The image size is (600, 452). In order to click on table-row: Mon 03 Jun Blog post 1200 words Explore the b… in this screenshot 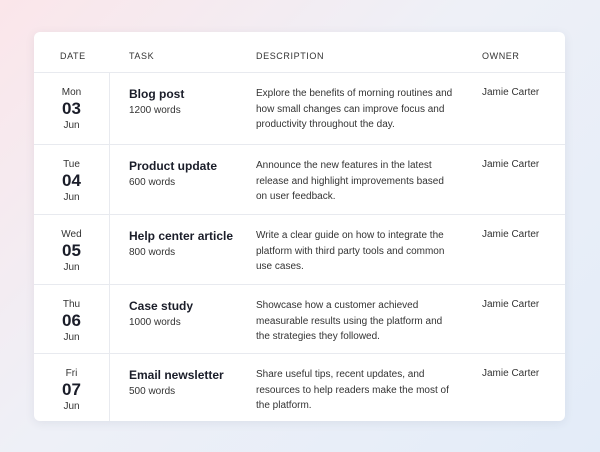, I will do `click(299, 108)`.